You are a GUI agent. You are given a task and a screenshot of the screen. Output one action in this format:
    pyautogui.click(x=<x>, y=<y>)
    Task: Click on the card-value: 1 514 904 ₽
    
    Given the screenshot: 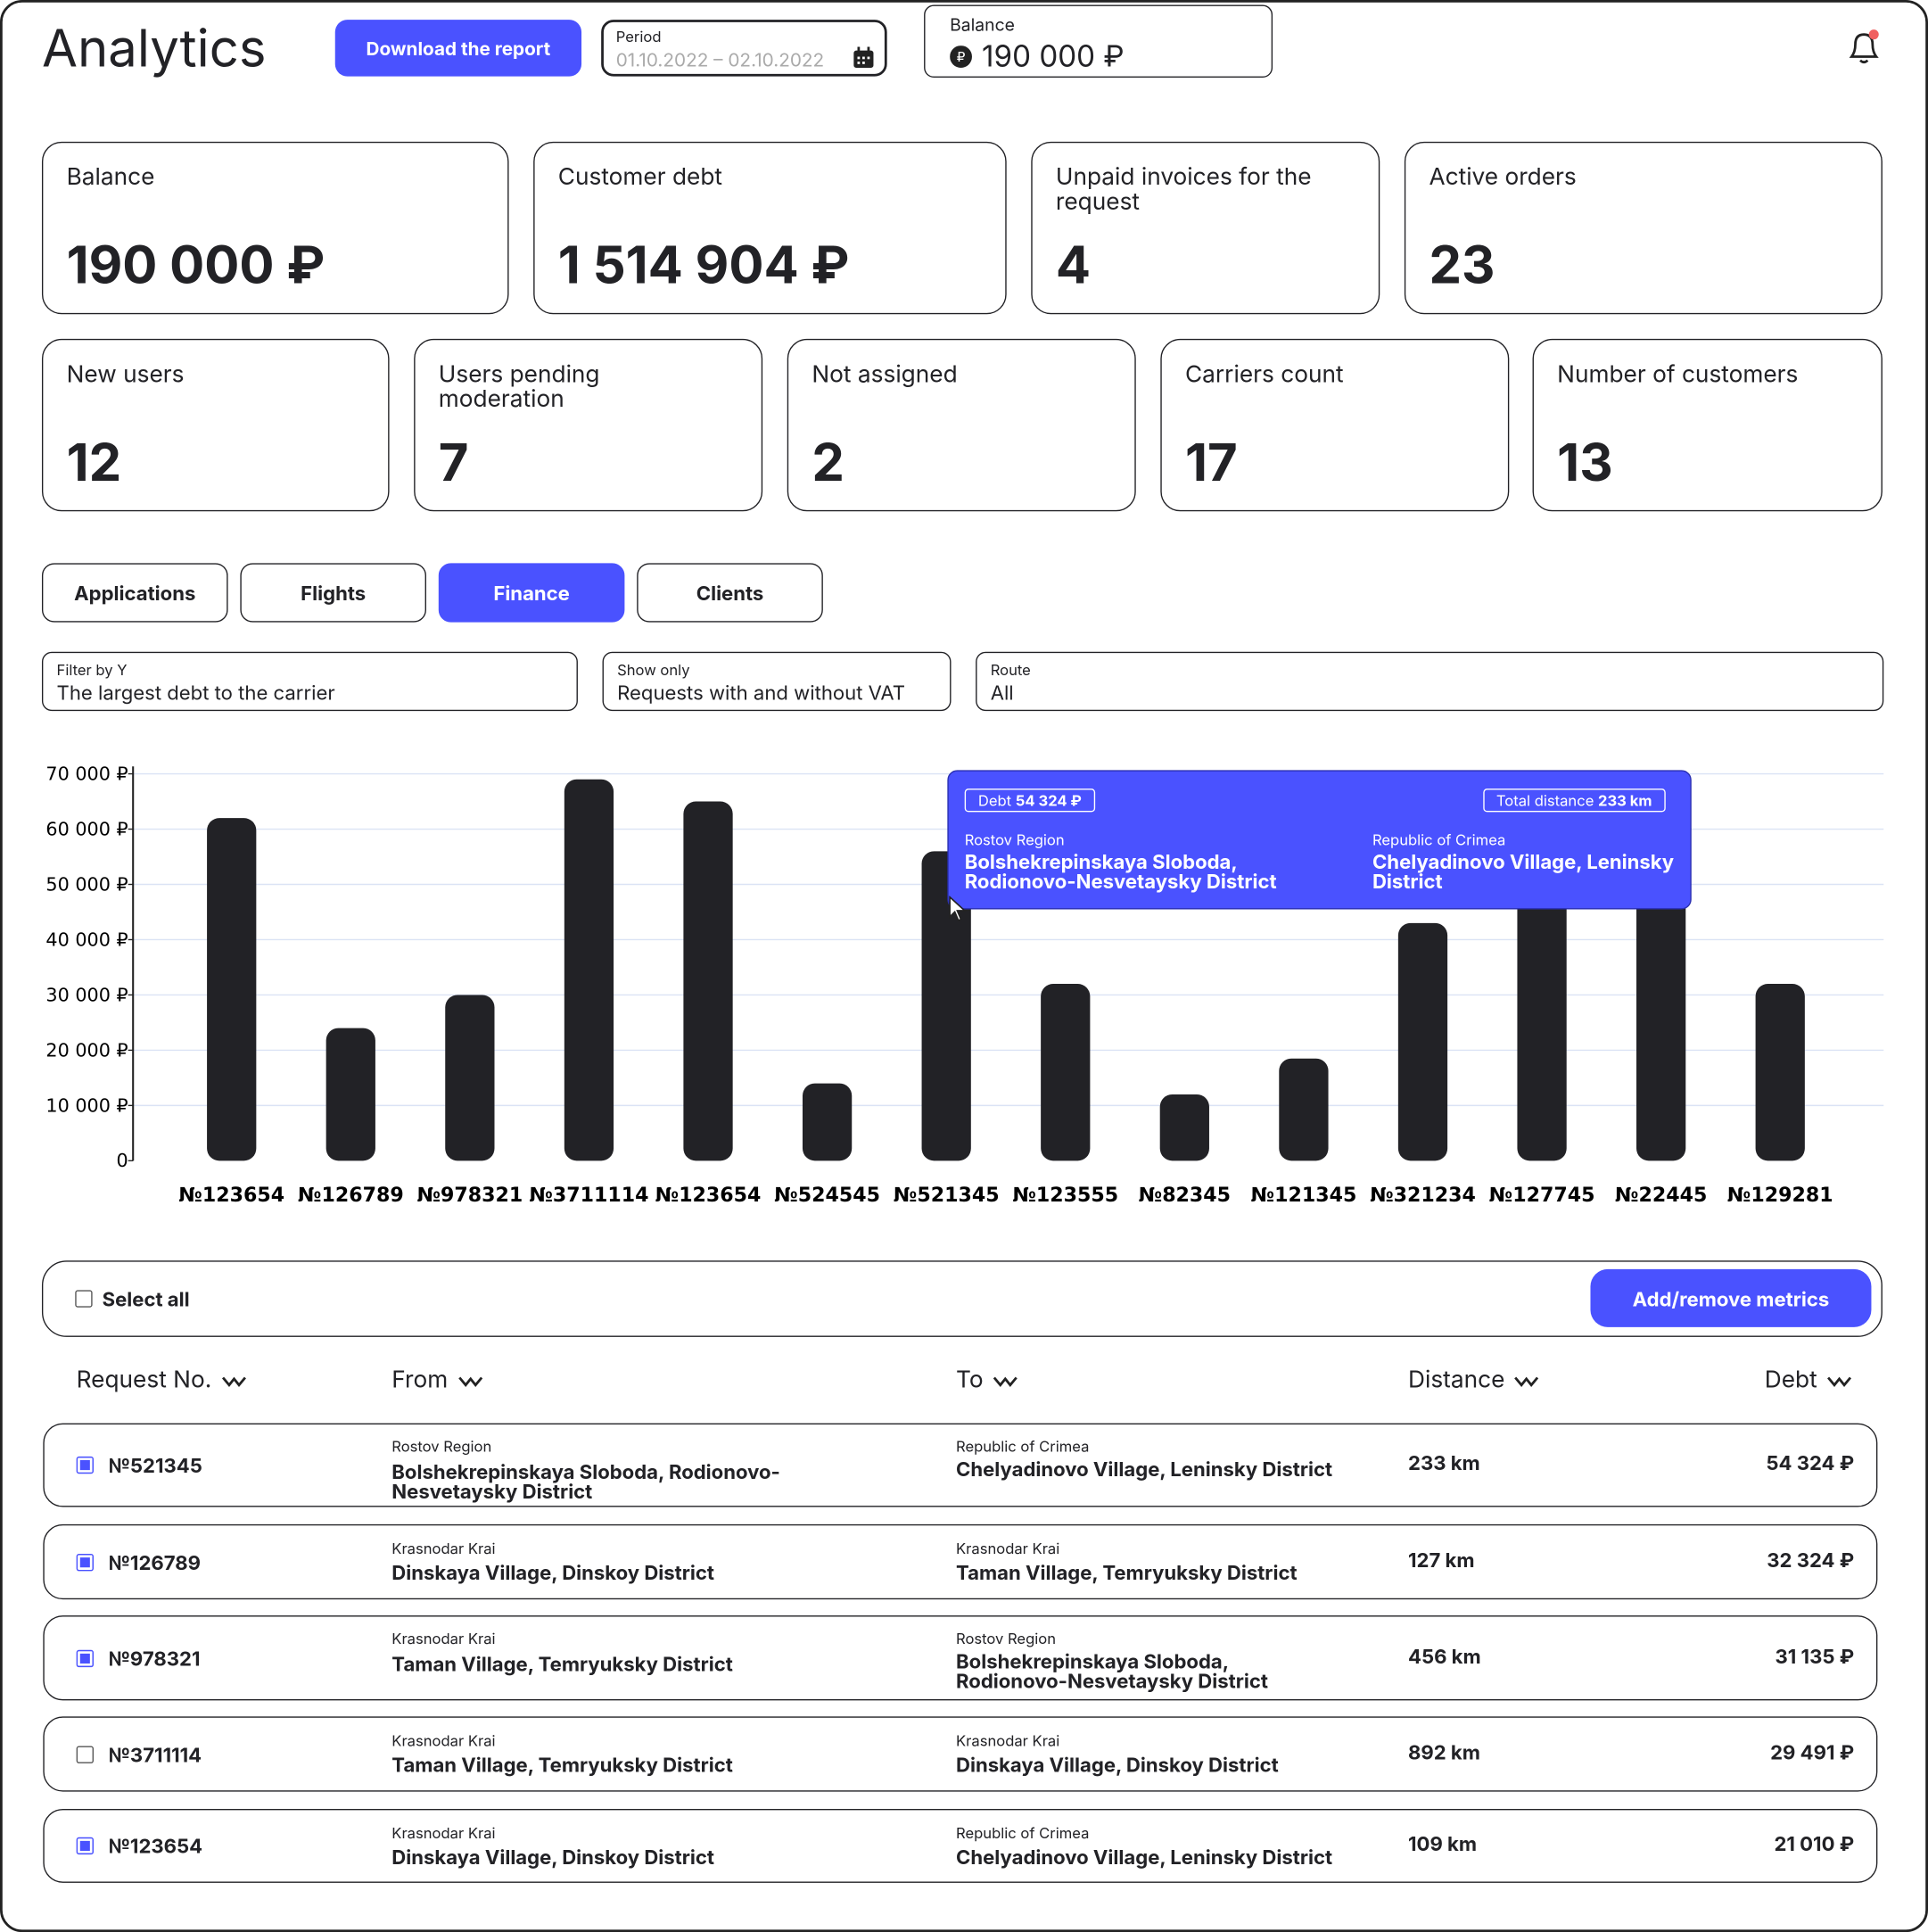 What is the action you would take?
    pyautogui.click(x=703, y=265)
    